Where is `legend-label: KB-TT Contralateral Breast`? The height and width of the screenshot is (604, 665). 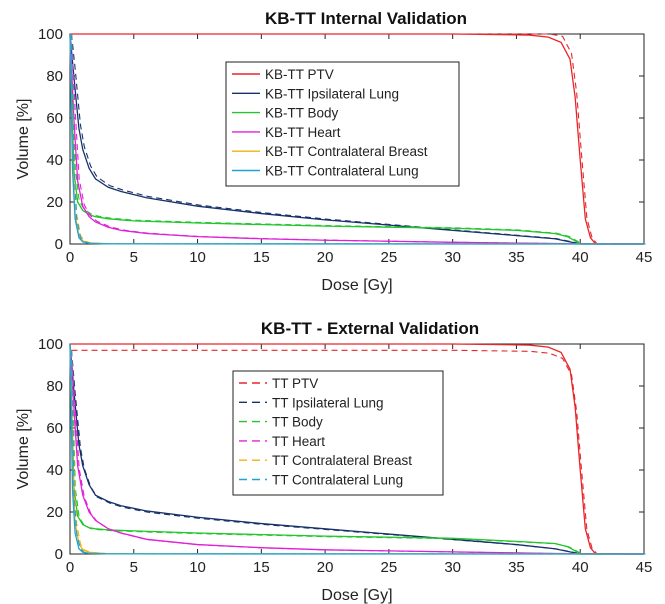 legend-label: KB-TT Contralateral Breast is located at coordinates (346, 151).